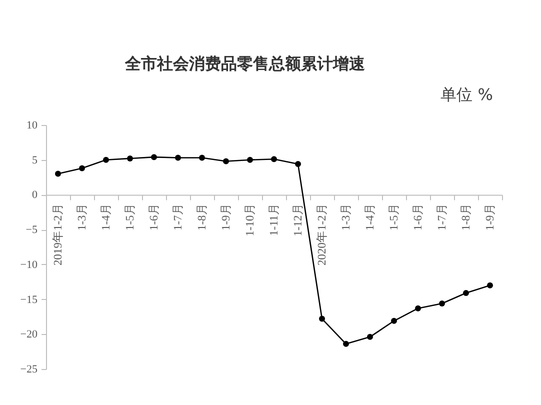 The width and height of the screenshot is (541, 405). Describe the element at coordinates (32, 126) in the screenshot. I see `y-tick-label: 10` at that location.